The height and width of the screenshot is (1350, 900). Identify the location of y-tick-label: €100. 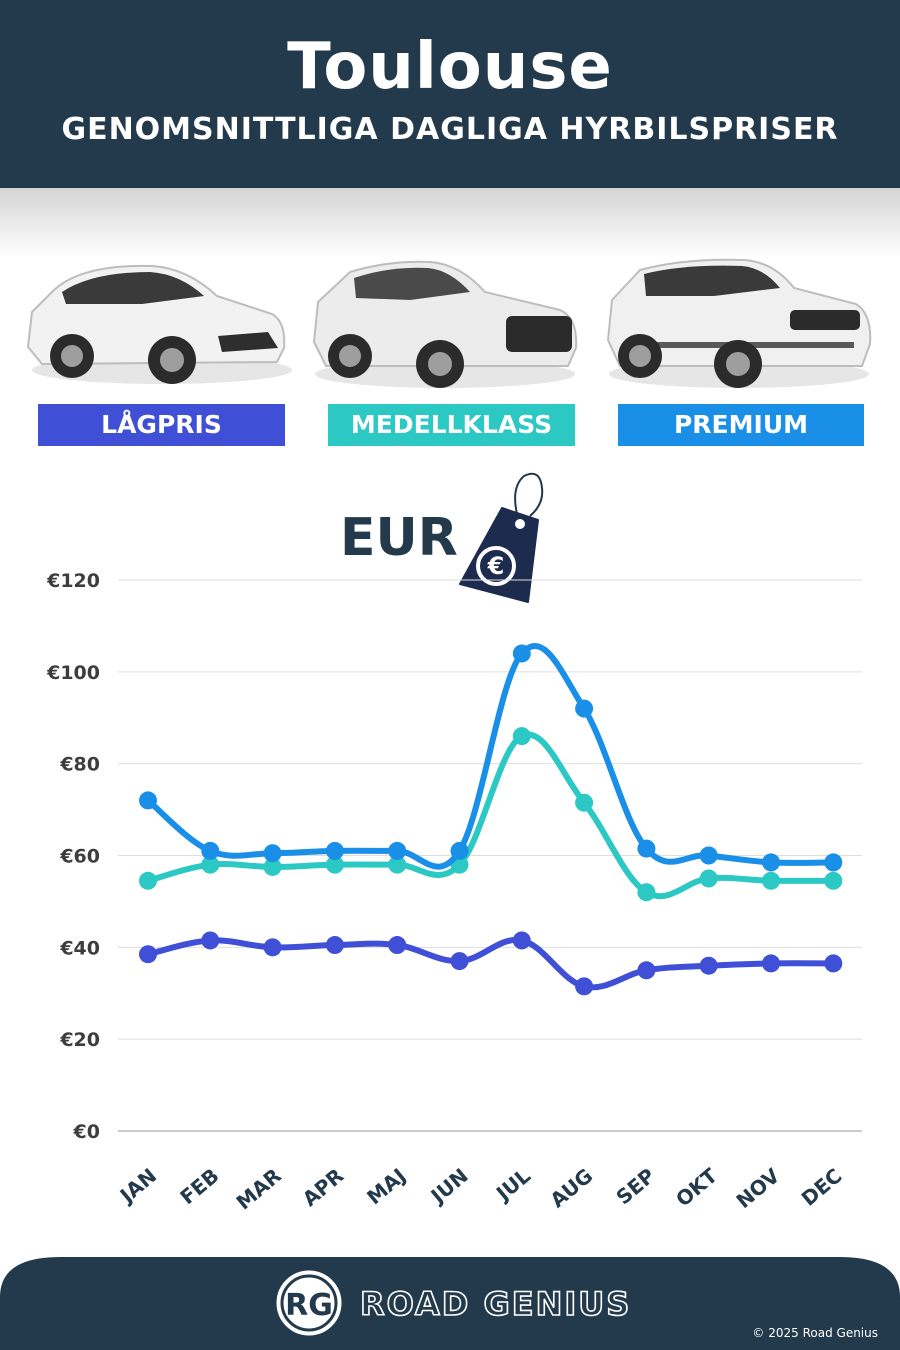
(73, 673).